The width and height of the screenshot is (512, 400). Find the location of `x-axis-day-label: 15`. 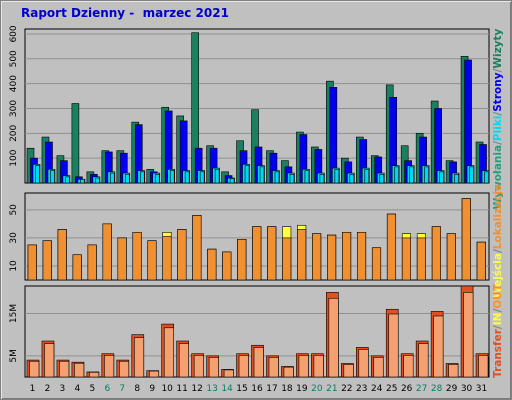

x-axis-day-label: 15 is located at coordinates (241, 389).